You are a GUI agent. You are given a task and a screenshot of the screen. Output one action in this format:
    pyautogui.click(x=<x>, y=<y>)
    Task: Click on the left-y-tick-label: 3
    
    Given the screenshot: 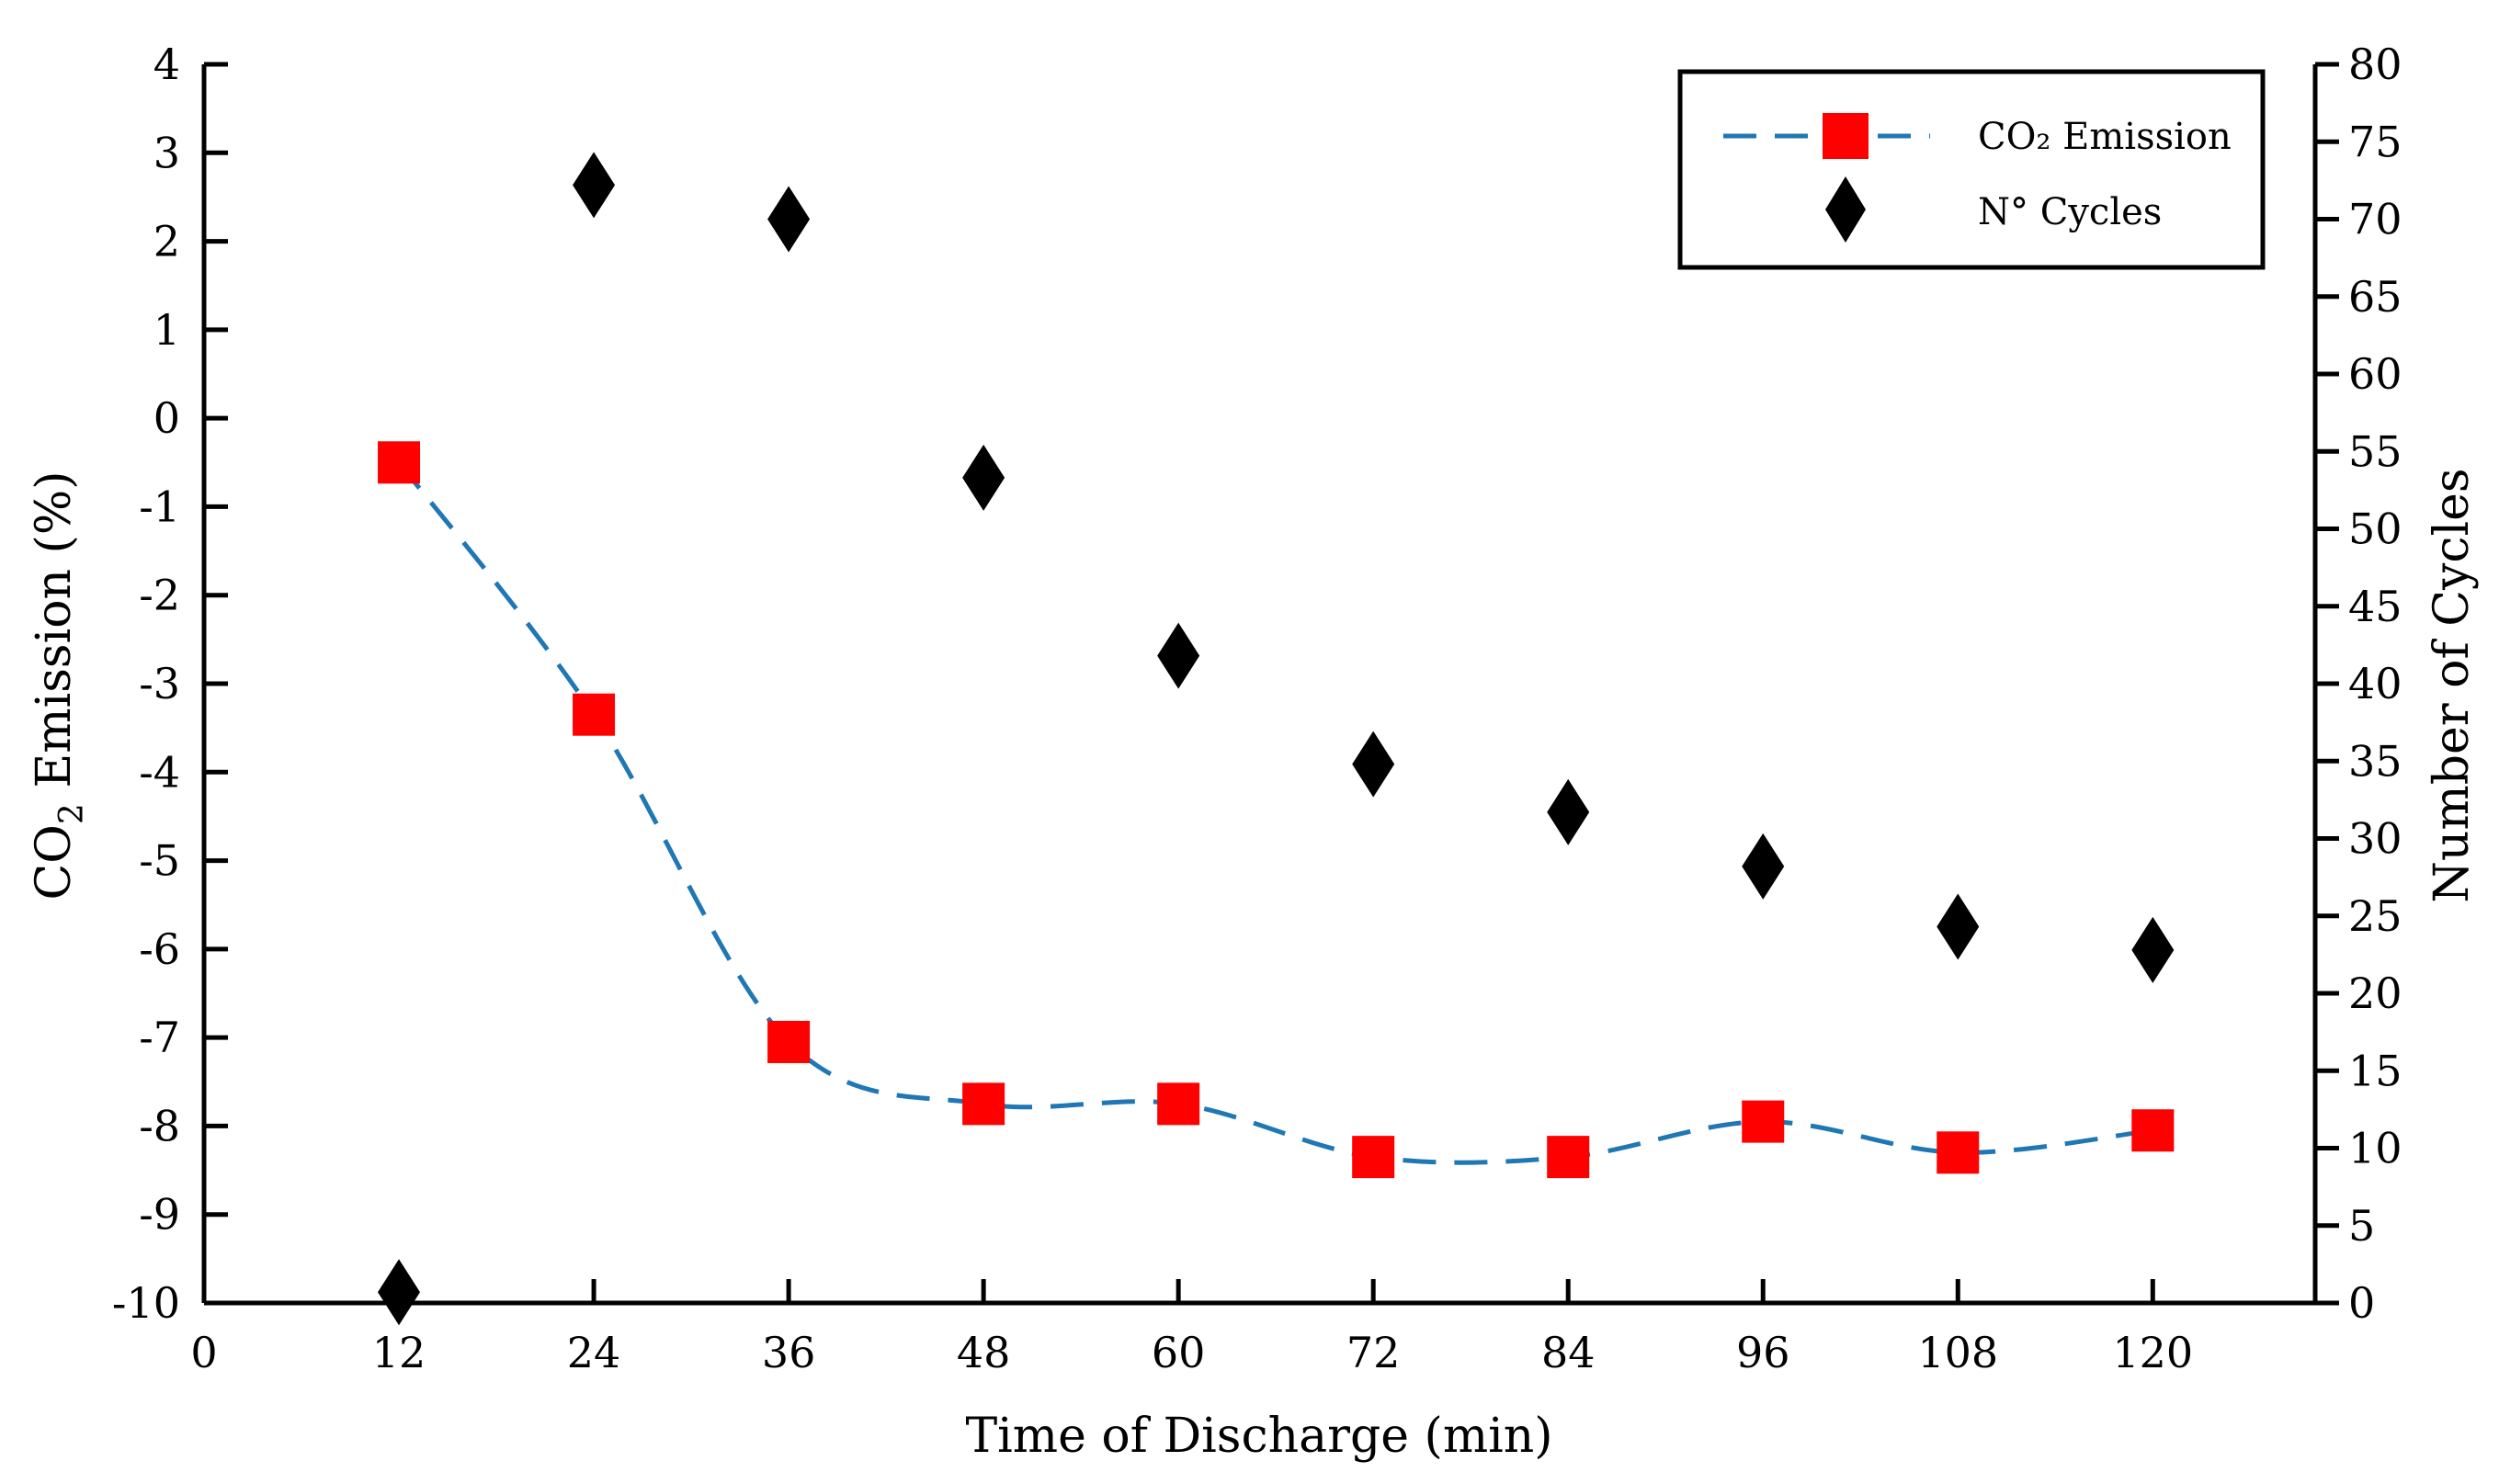 What is the action you would take?
    pyautogui.click(x=166, y=153)
    